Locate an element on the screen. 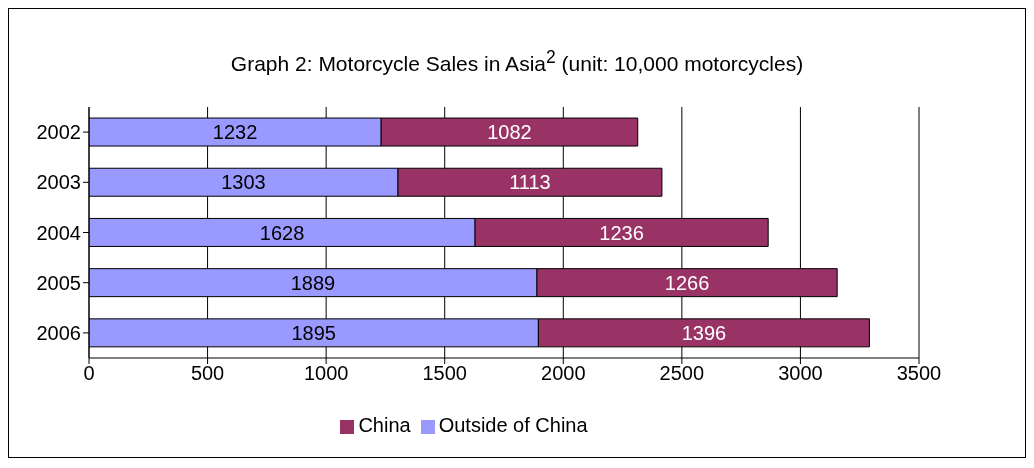 The width and height of the screenshot is (1034, 468). data-label: 1236 is located at coordinates (621, 232).